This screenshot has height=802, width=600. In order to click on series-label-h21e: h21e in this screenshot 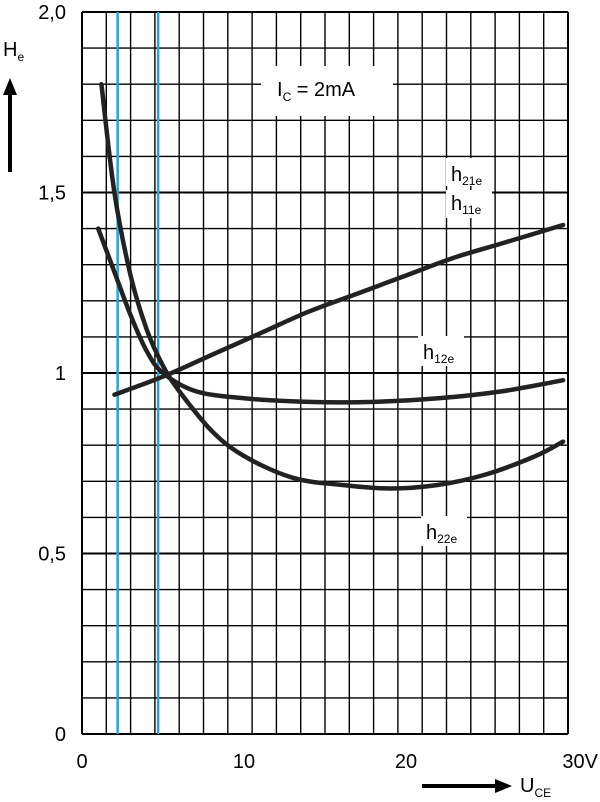, I will do `click(469, 173)`.